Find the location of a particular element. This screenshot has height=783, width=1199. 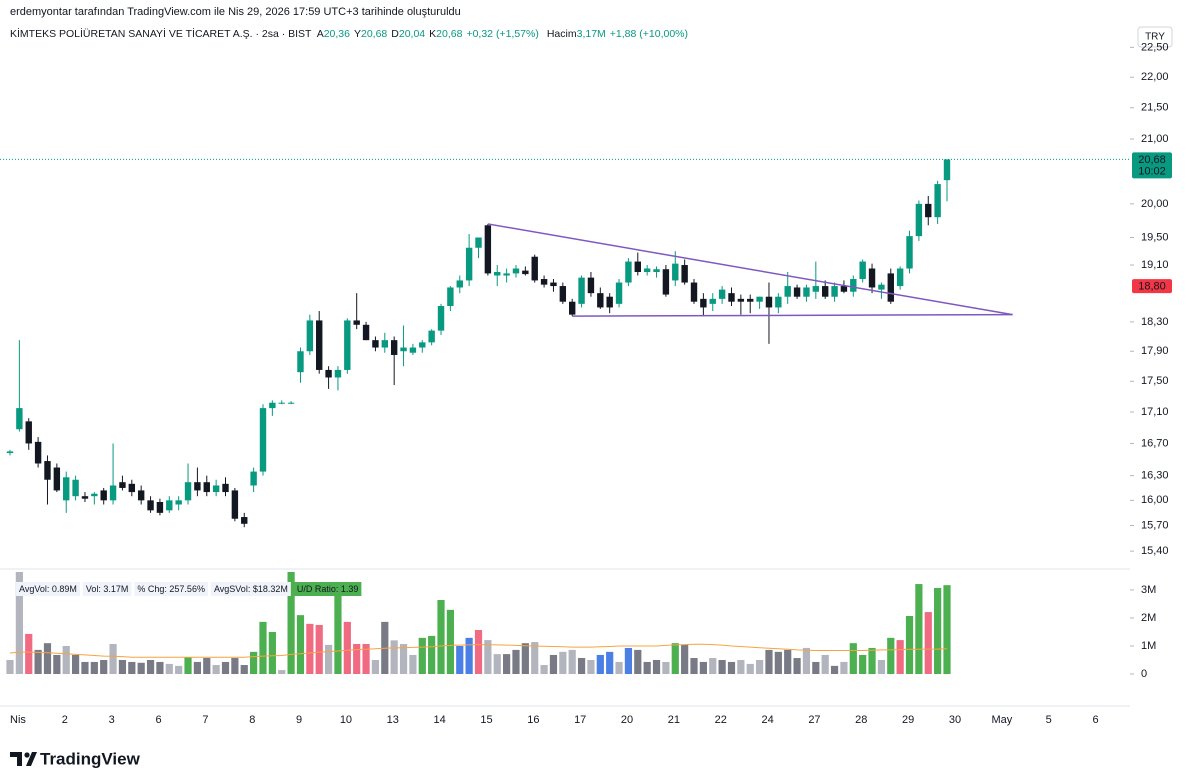

y-tick-label: 17,50 is located at coordinates (1155, 381).